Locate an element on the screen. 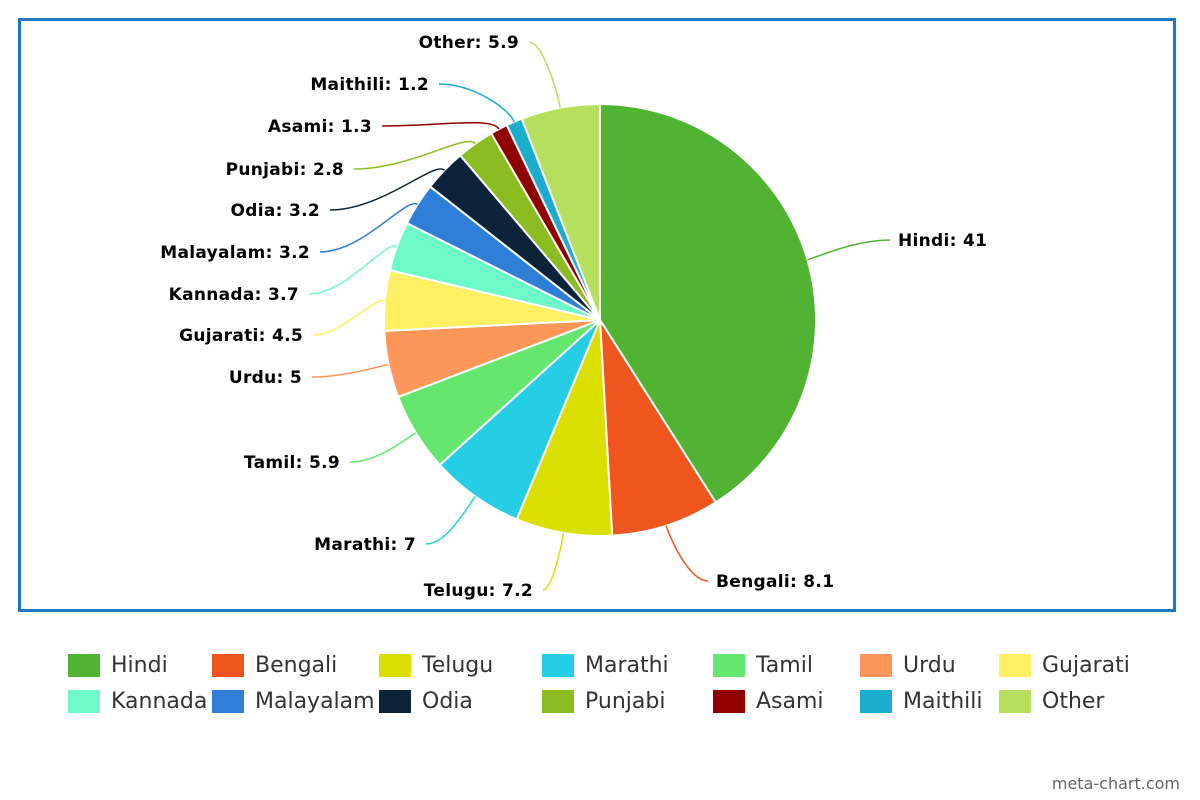 The image size is (1200, 800). legend-item-urdu: Urdu is located at coordinates (908, 665).